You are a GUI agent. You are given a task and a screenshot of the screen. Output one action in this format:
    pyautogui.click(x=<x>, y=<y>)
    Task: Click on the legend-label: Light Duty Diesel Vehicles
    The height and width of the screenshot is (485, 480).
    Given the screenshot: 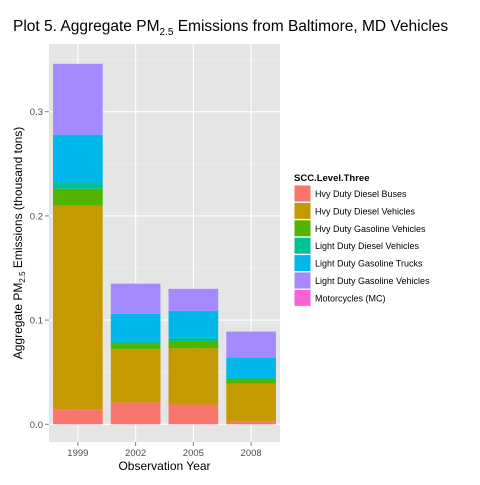 What is the action you would take?
    pyautogui.click(x=367, y=246)
    